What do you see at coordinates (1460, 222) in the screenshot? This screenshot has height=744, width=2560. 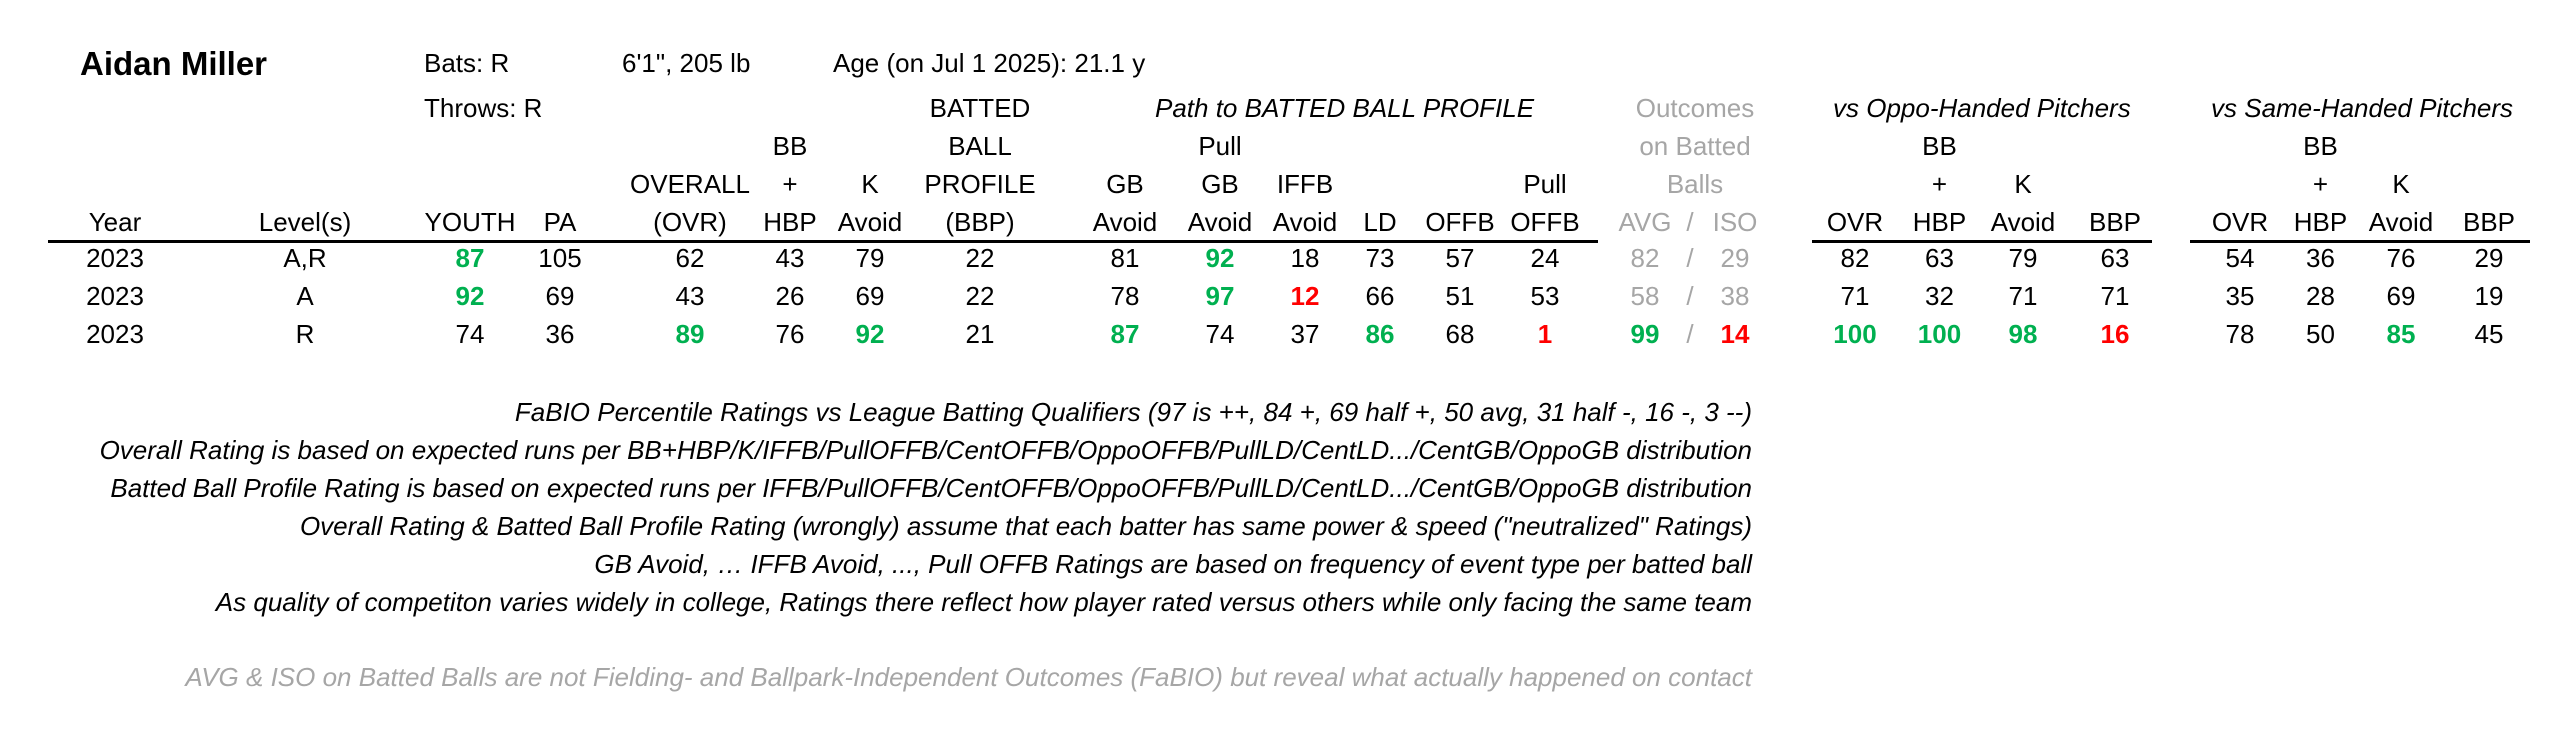 I see `col-offb: OFFB` at bounding box center [1460, 222].